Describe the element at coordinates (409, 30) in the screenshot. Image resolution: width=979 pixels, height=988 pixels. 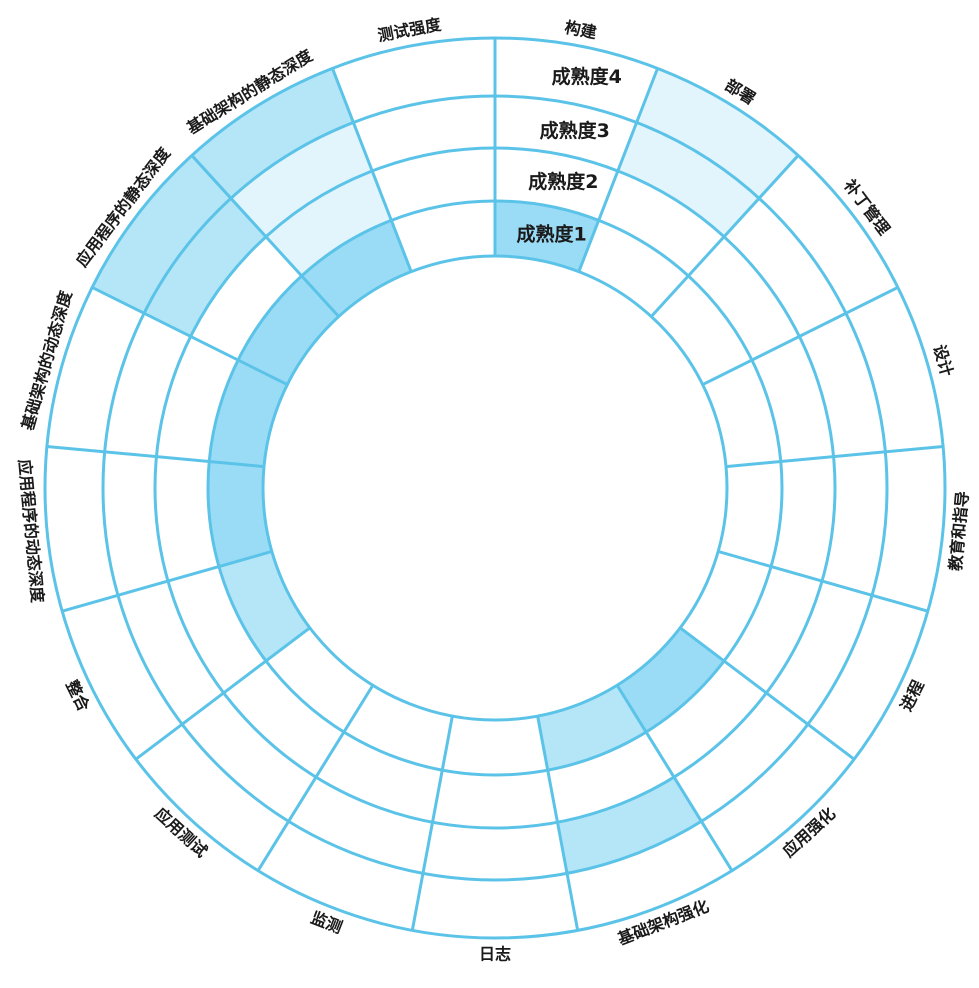
I see `segment-label-17: 测试强度` at that location.